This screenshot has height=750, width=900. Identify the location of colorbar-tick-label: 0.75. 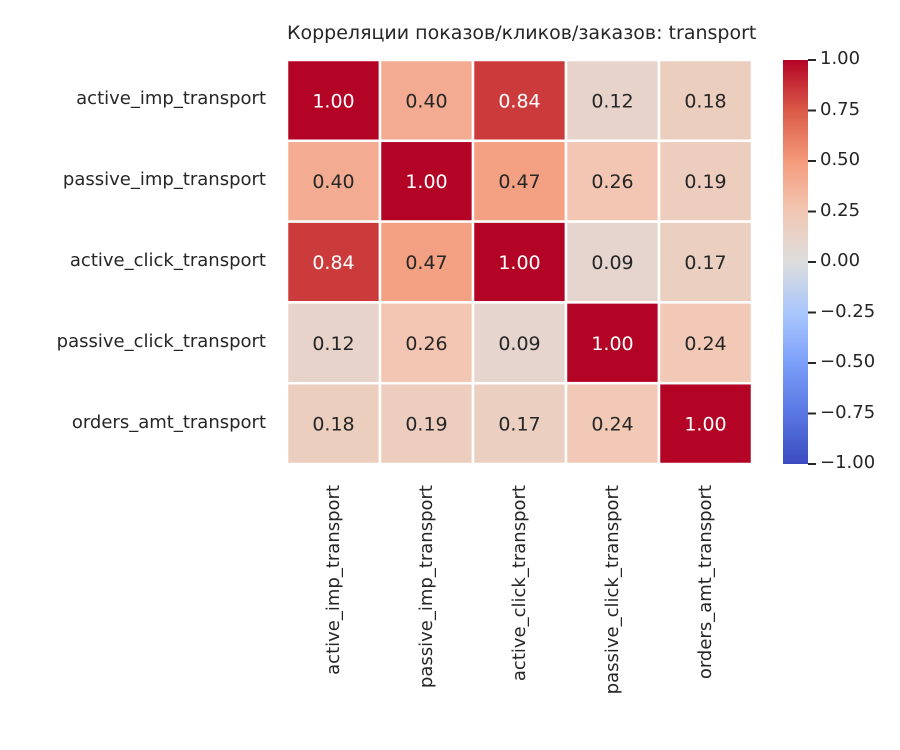
(840, 109).